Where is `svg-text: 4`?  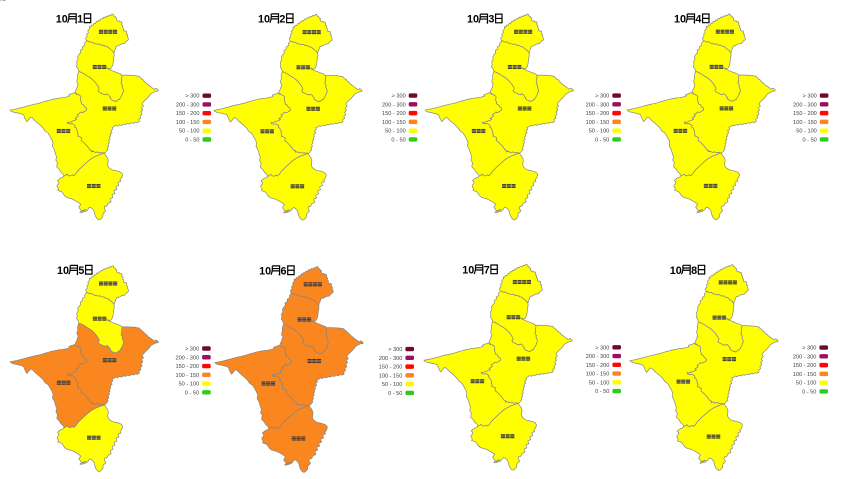
svg-text: 4 is located at coordinates (698, 20).